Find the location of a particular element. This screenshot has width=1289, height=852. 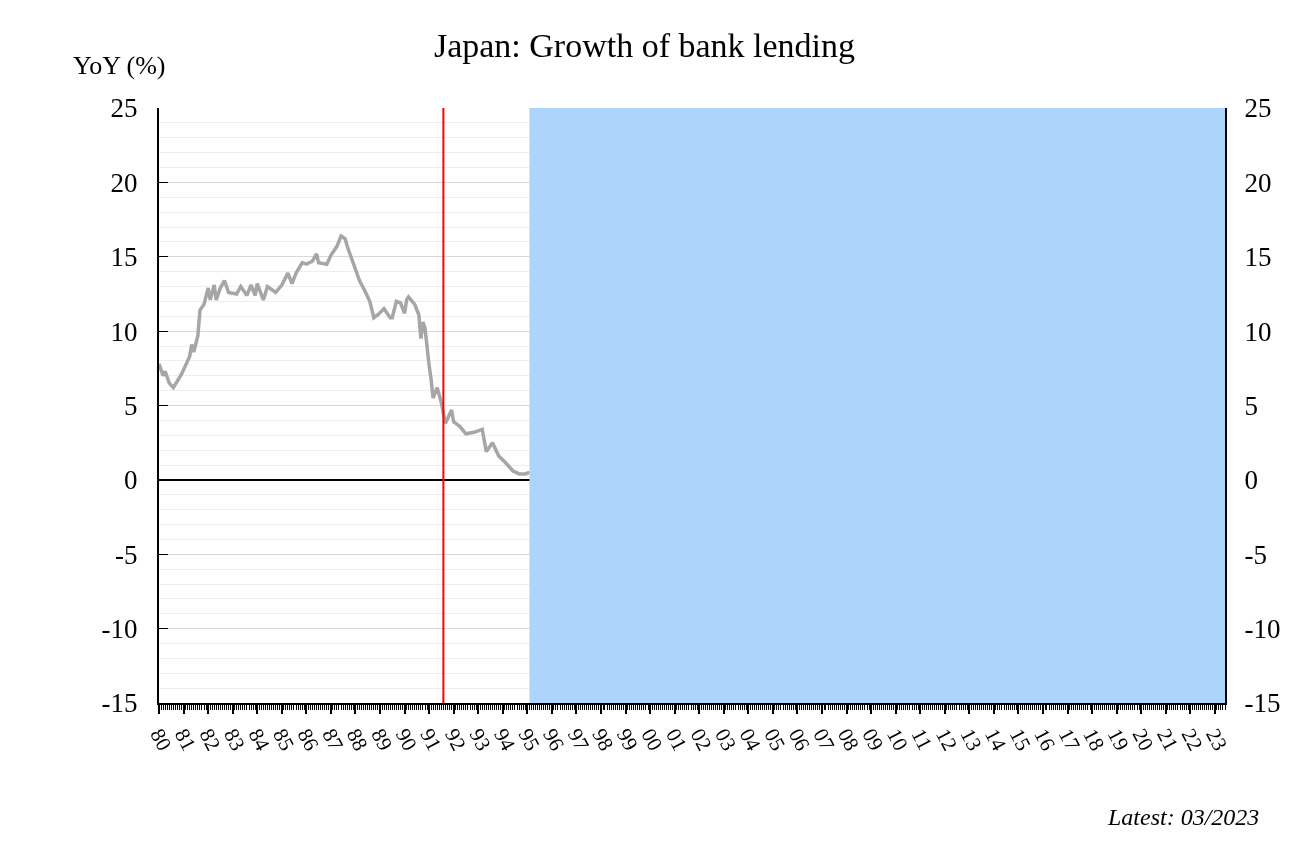

x-tick-label: 84 is located at coordinates (259, 739).